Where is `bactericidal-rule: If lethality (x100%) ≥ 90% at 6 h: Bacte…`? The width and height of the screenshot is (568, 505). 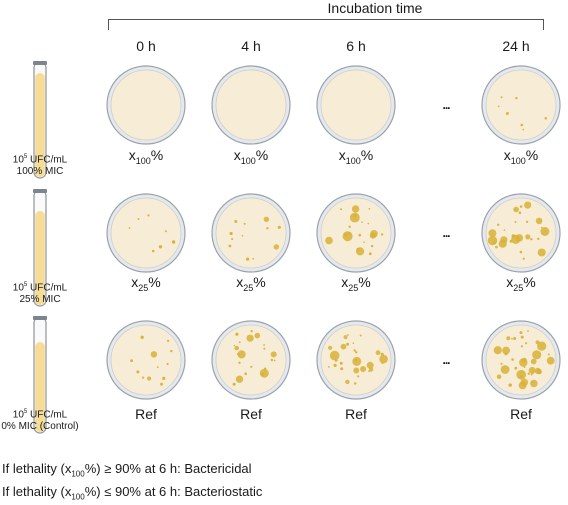
bactericidal-rule: If lethality (x100%) ≥ 90% at 6 h: Bacte… is located at coordinates (127, 470).